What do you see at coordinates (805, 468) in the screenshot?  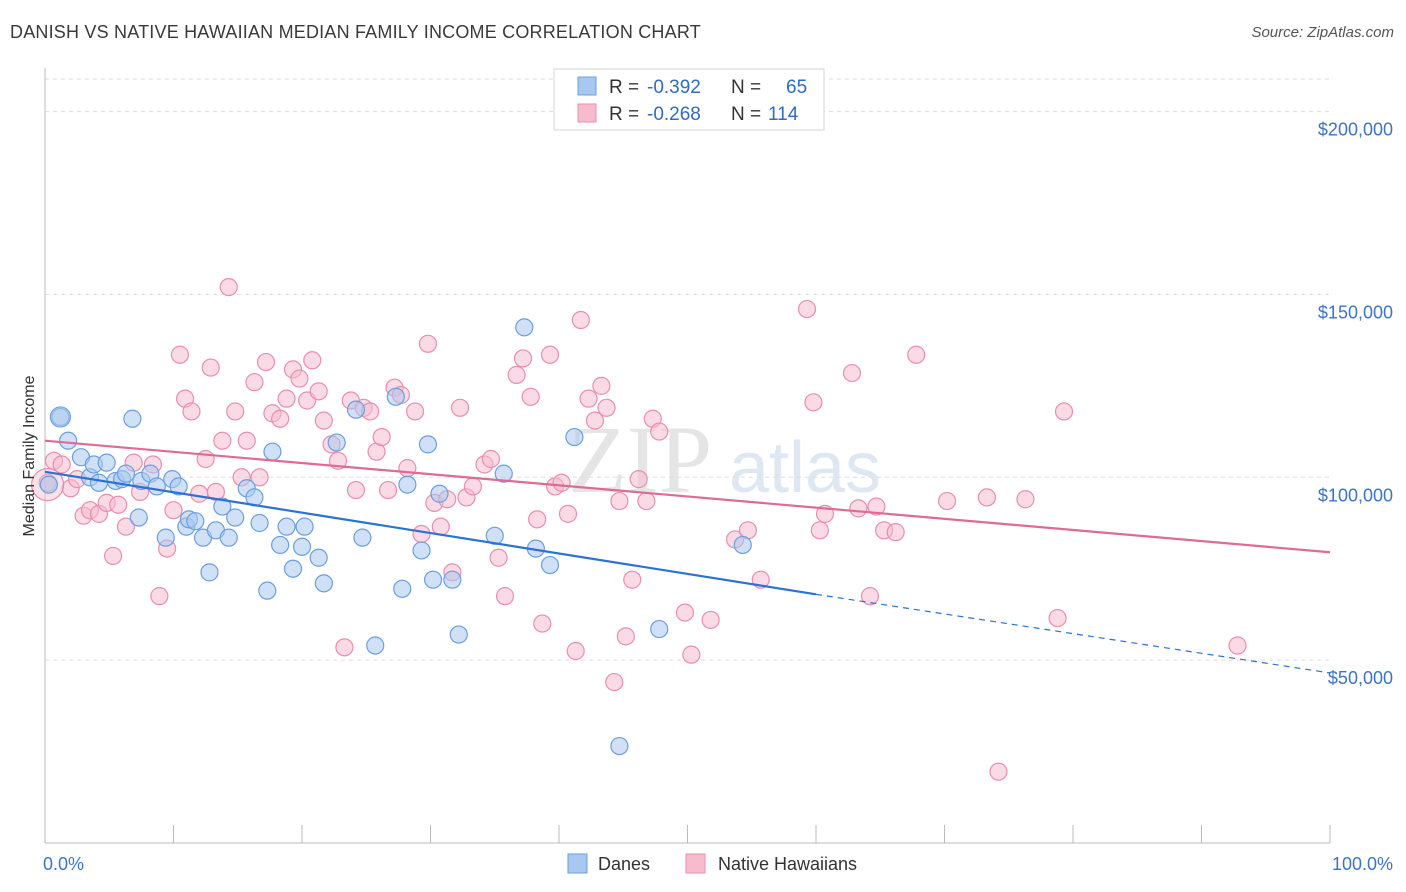 I see `watermark-atlas: atlas` at bounding box center [805, 468].